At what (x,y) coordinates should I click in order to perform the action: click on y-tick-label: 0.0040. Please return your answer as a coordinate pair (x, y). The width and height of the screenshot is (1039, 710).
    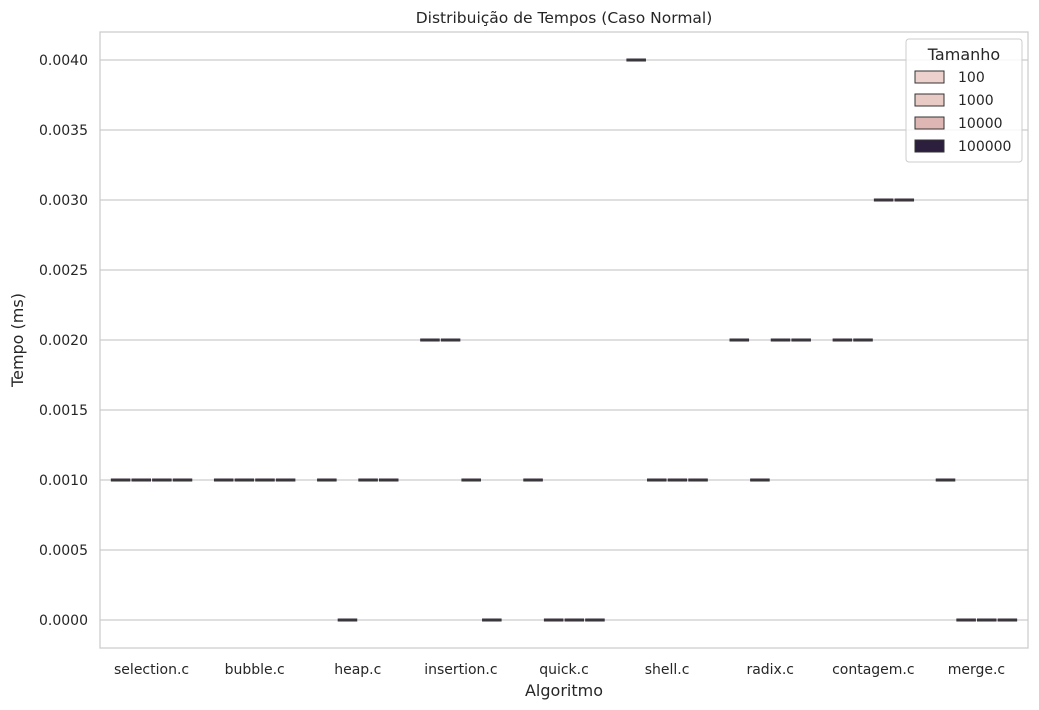
    Looking at the image, I should click on (63, 61).